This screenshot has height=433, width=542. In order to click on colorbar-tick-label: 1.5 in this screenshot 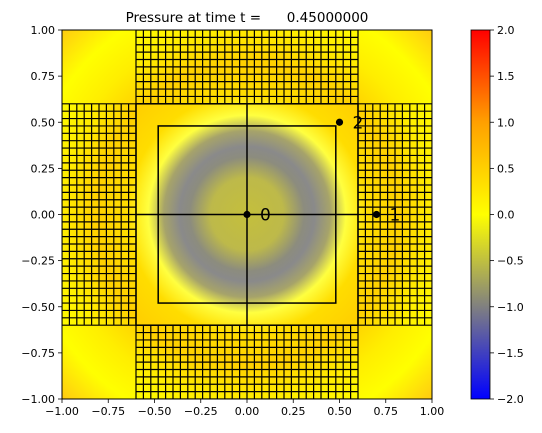, I will do `click(506, 76)`.